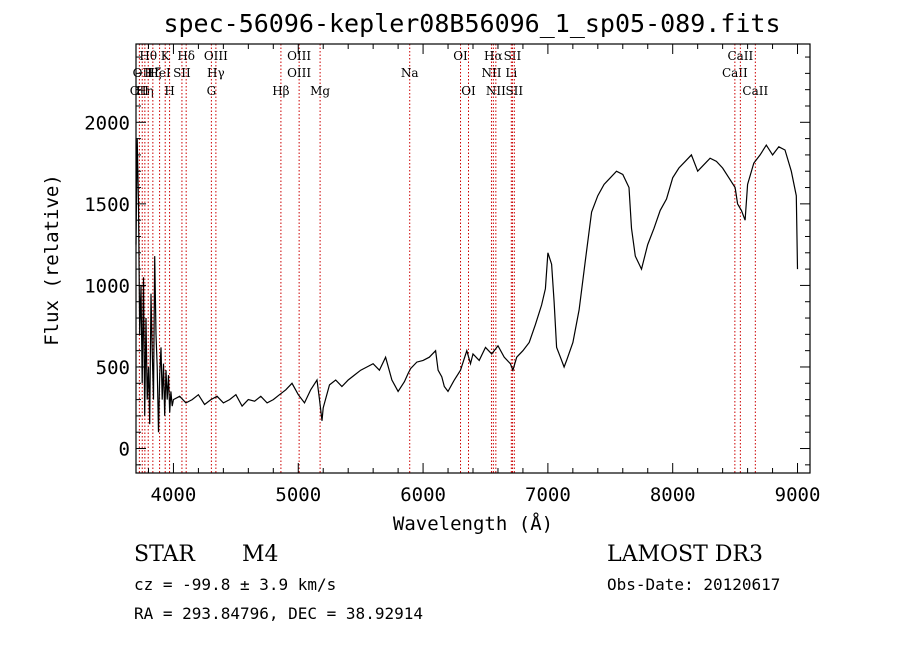  What do you see at coordinates (143, 73) in the screenshot?
I see `line-marker-label: OII` at bounding box center [143, 73].